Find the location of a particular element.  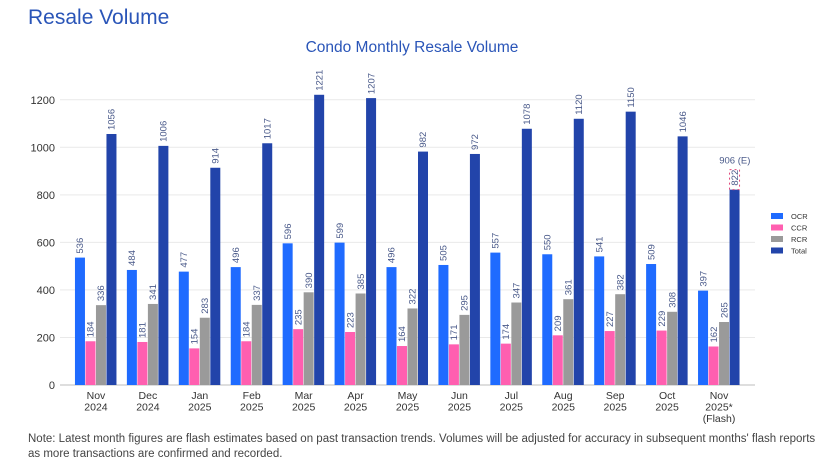

data-label-ocr: 557 is located at coordinates (496, 241).